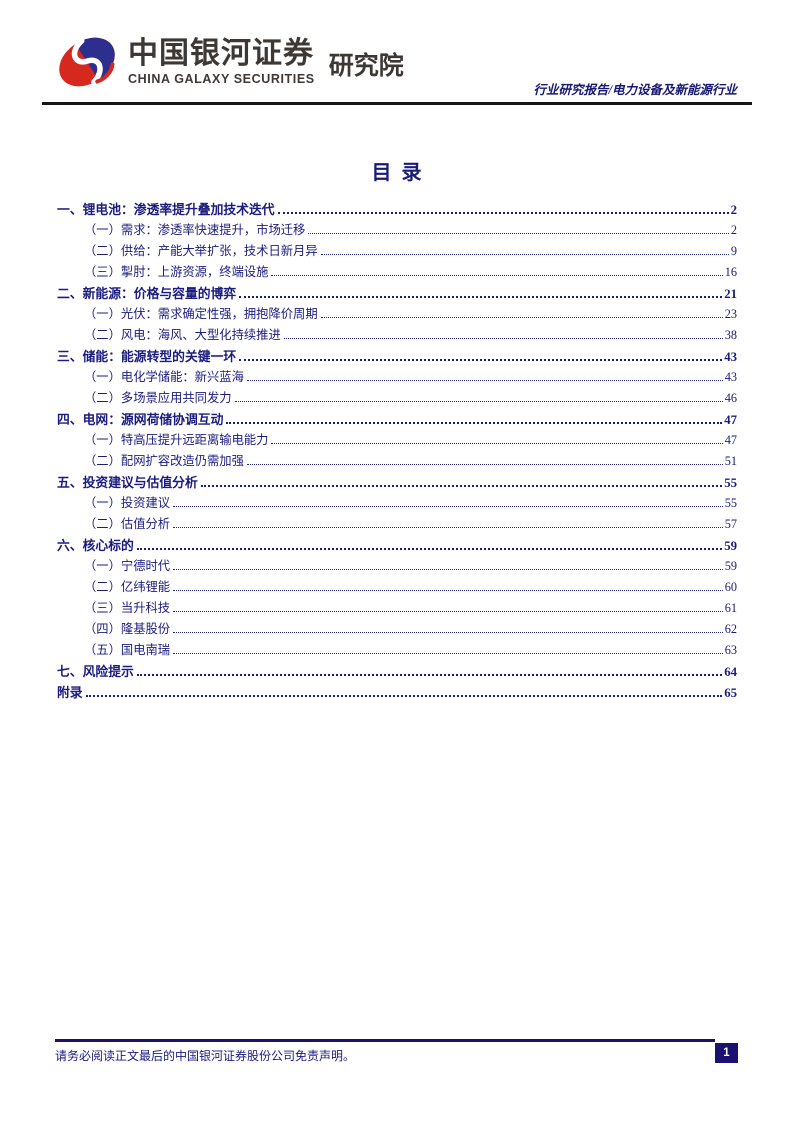 Image resolution: width=793 pixels, height=1122 pixels. I want to click on toc-entry-label: （二）风电：海风、大型化持续推进, so click(182, 335).